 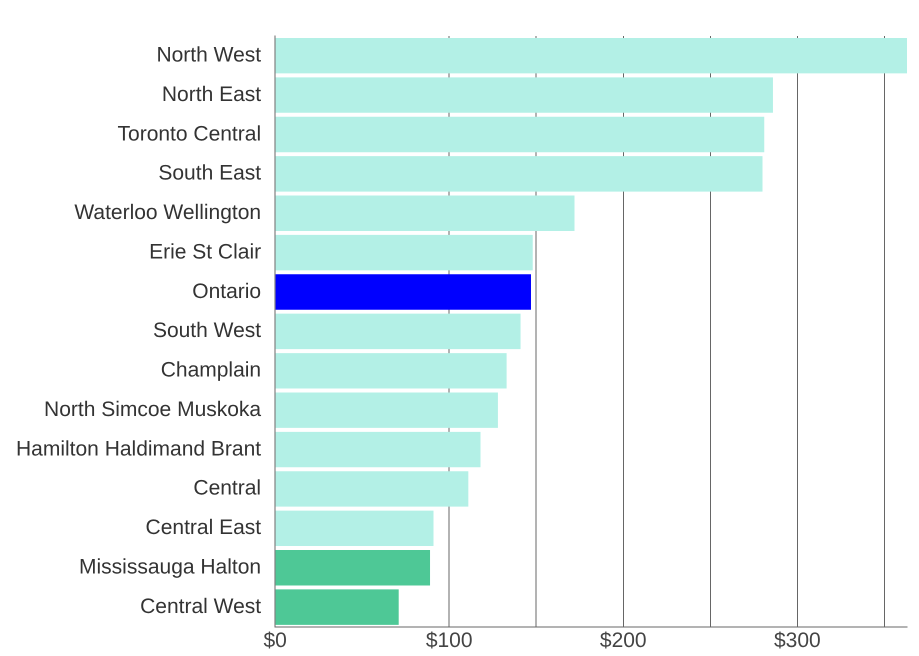 What do you see at coordinates (209, 54) in the screenshot?
I see `y-tick-label: North West` at bounding box center [209, 54].